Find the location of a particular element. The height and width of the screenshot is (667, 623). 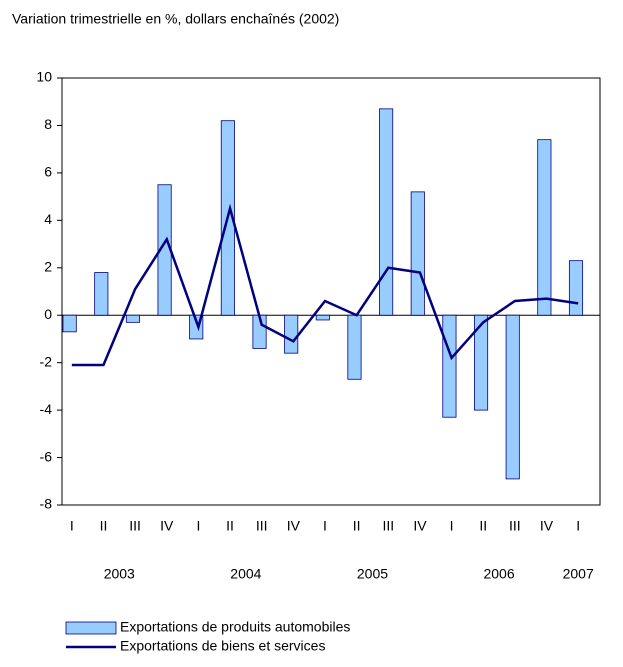

y-tick-label: 6 is located at coordinates (48, 172).